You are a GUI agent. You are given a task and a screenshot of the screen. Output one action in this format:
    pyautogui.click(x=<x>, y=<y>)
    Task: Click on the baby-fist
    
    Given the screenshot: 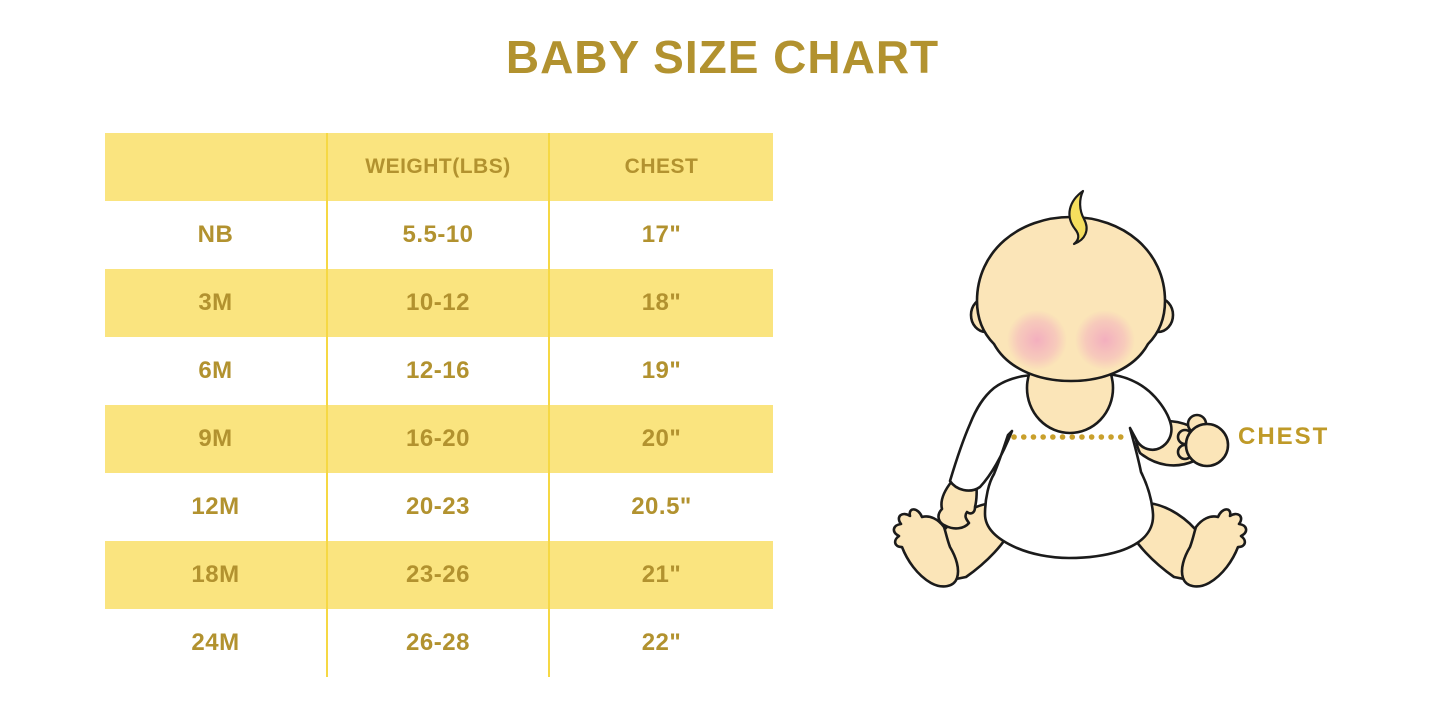 What is the action you would take?
    pyautogui.click(x=1207, y=445)
    